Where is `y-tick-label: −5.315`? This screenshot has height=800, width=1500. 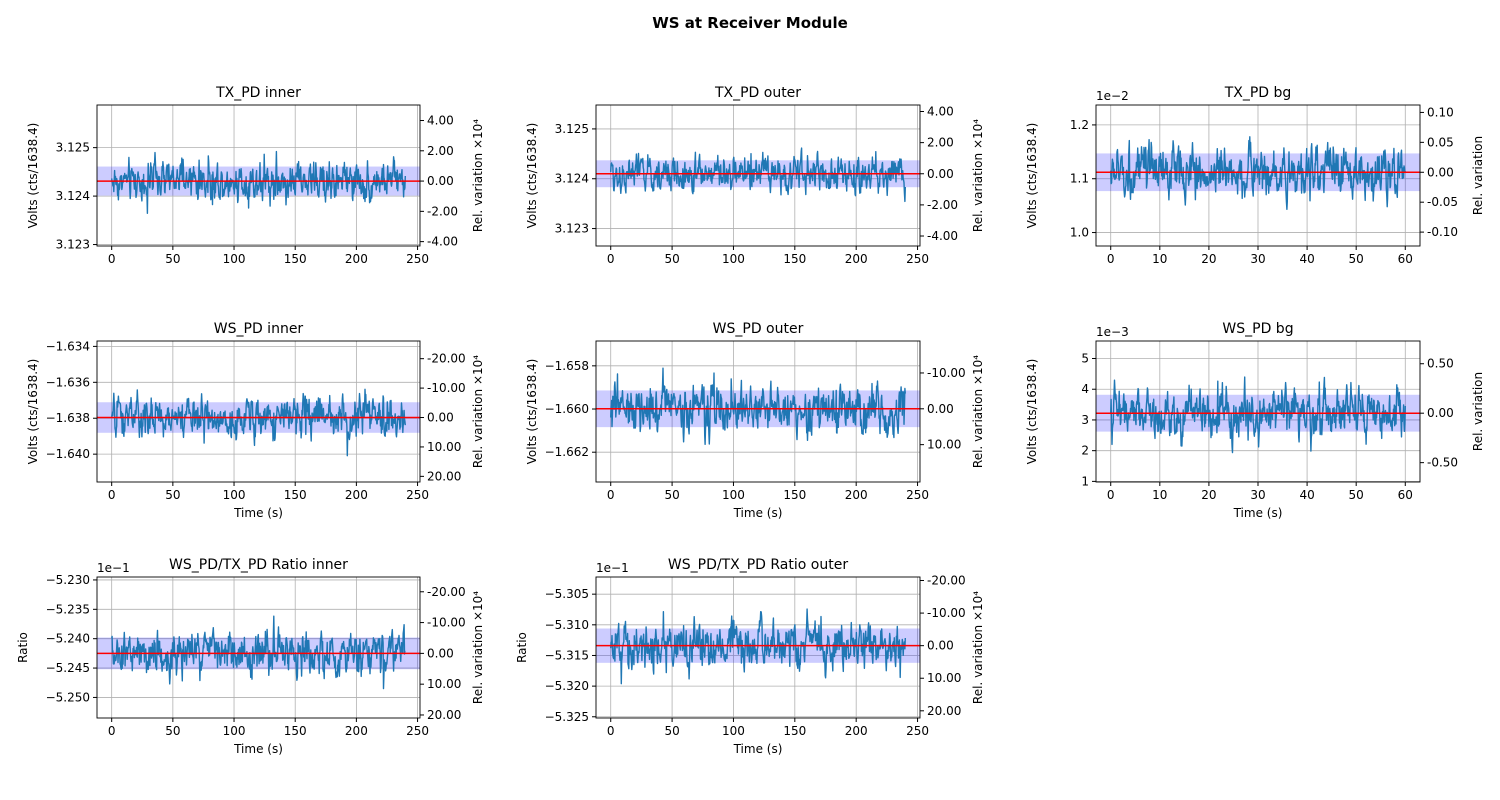
y-tick-label: −5.315 is located at coordinates (567, 655).